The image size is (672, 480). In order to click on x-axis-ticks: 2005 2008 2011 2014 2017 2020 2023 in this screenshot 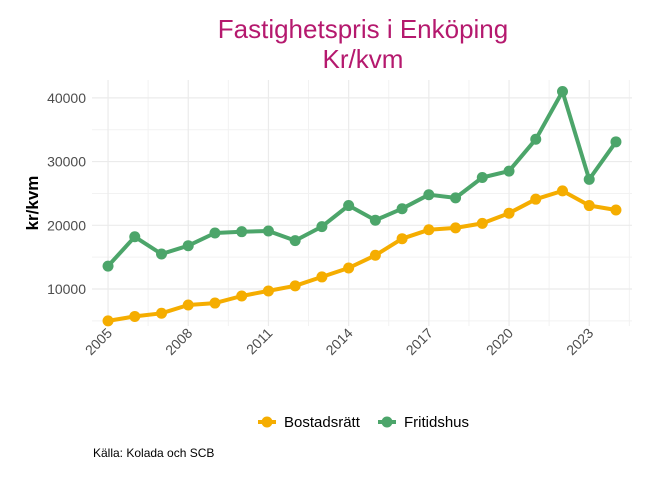, I will do `click(339, 341)`.